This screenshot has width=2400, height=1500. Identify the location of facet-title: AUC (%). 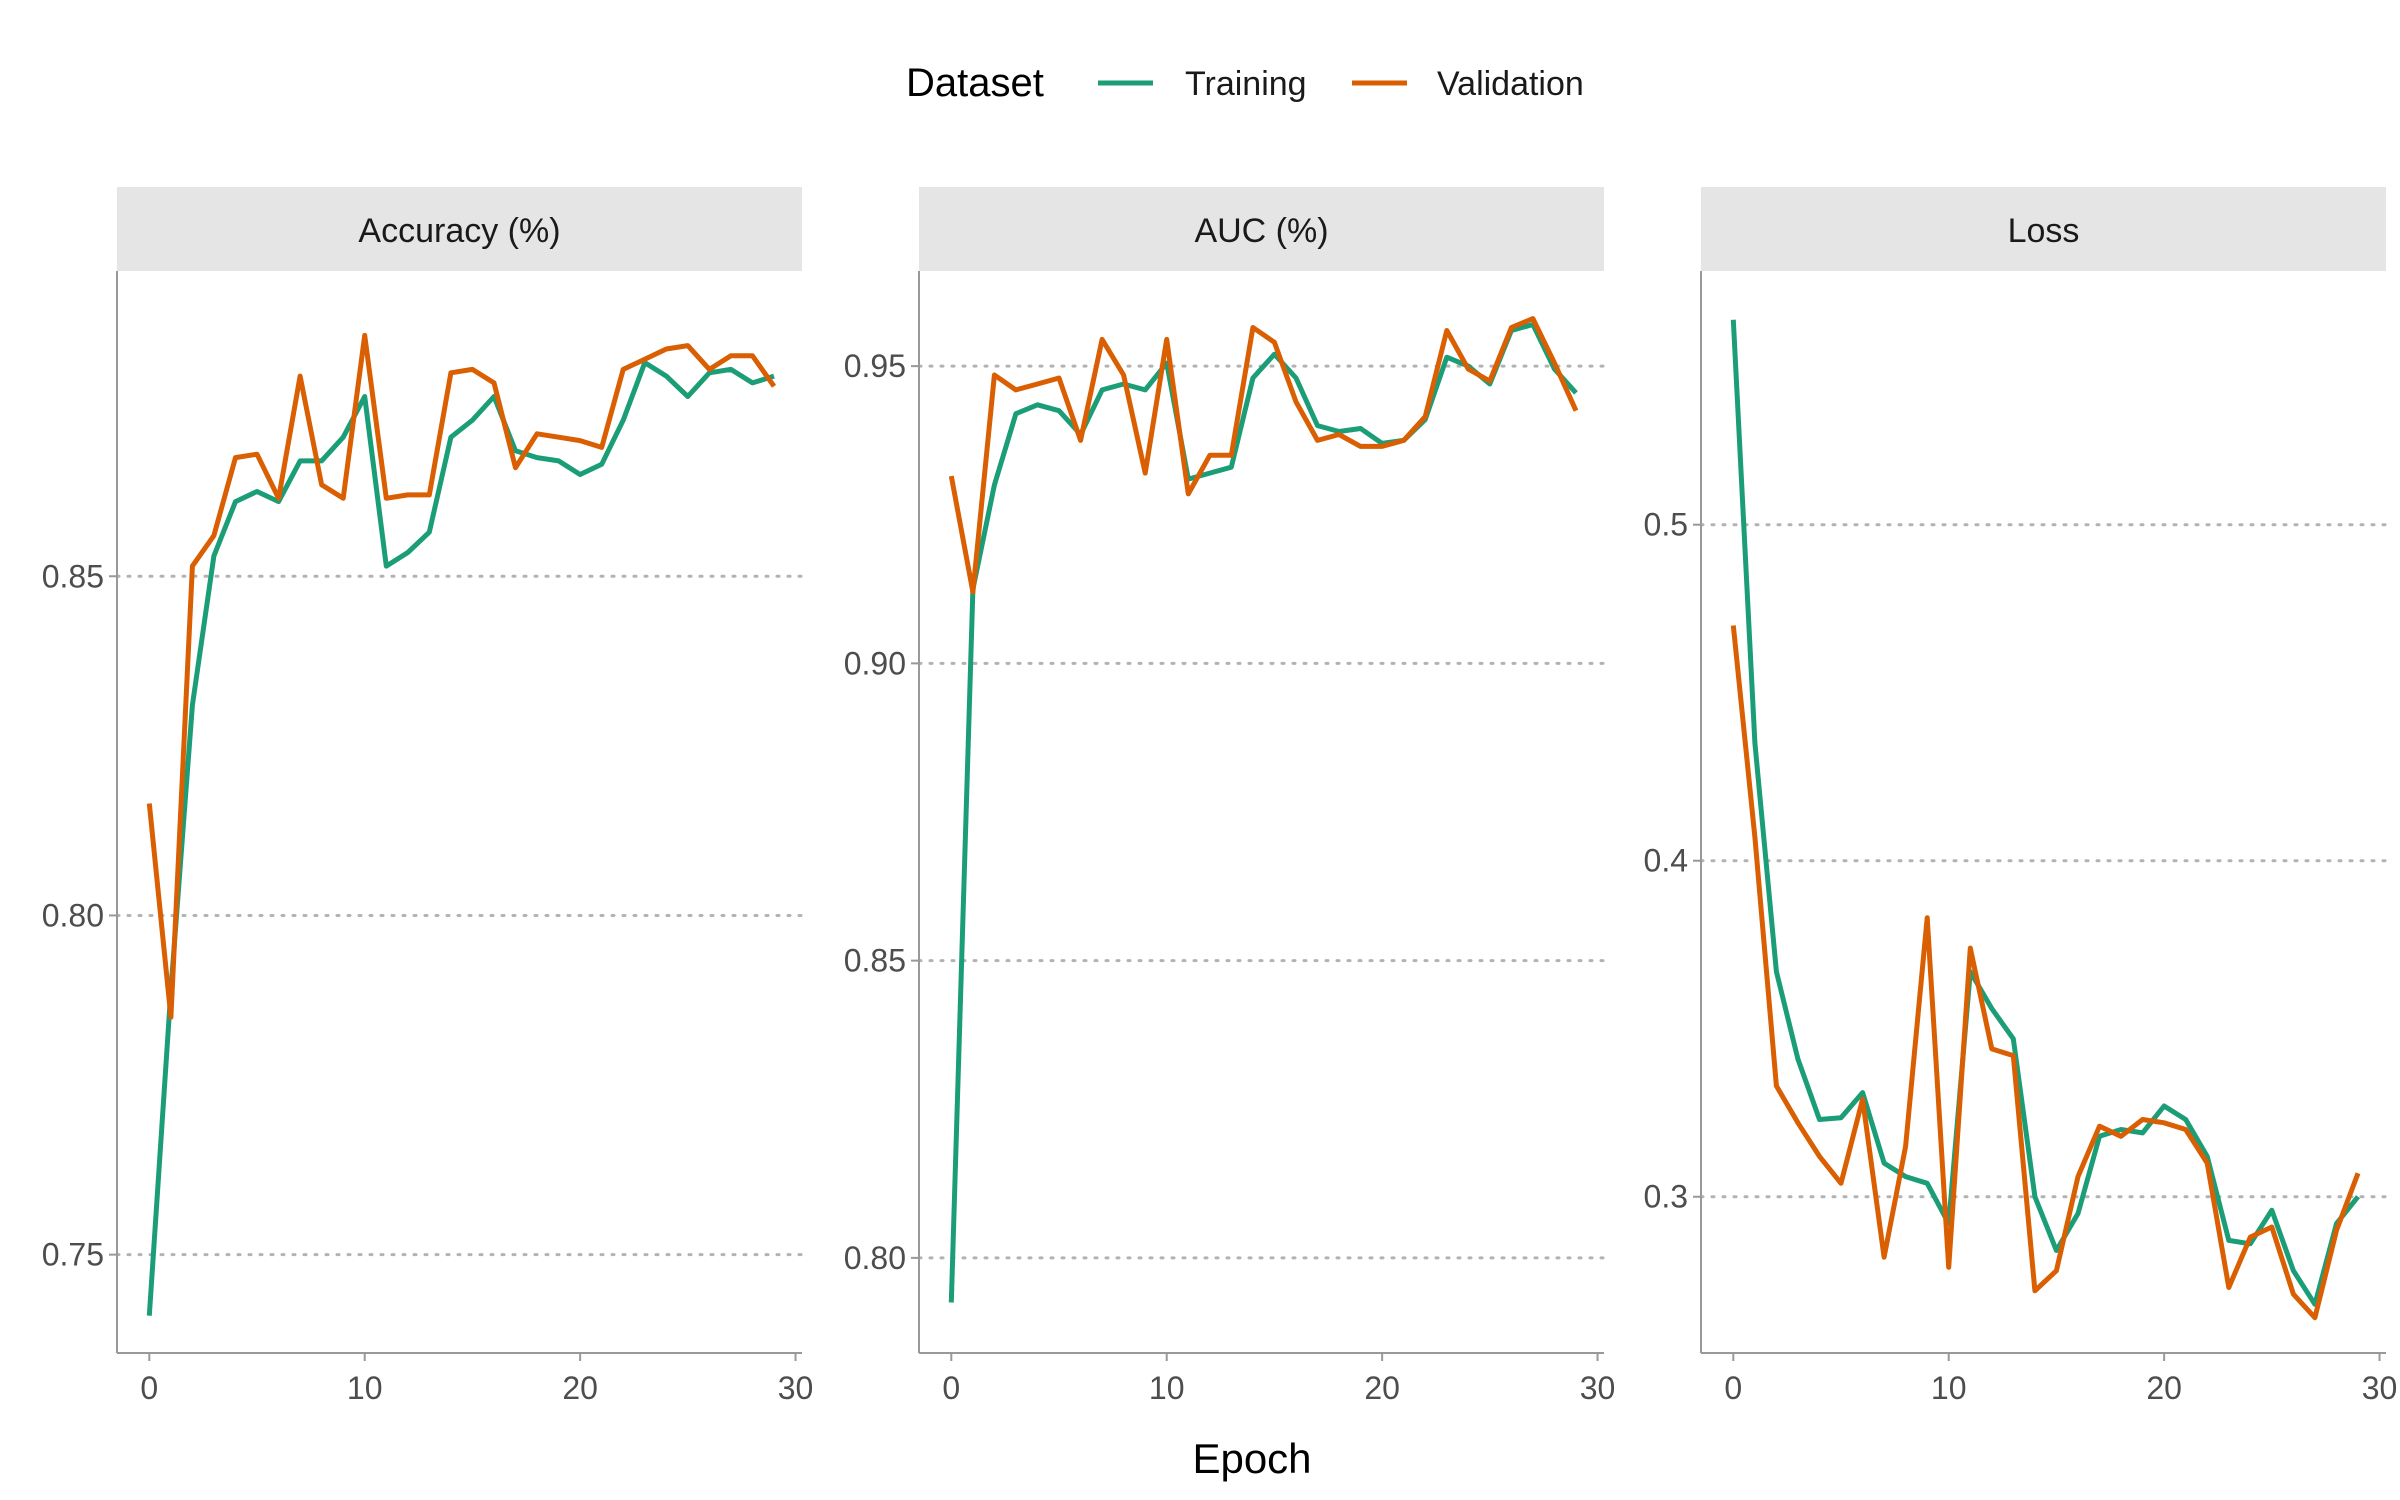
(1261, 231).